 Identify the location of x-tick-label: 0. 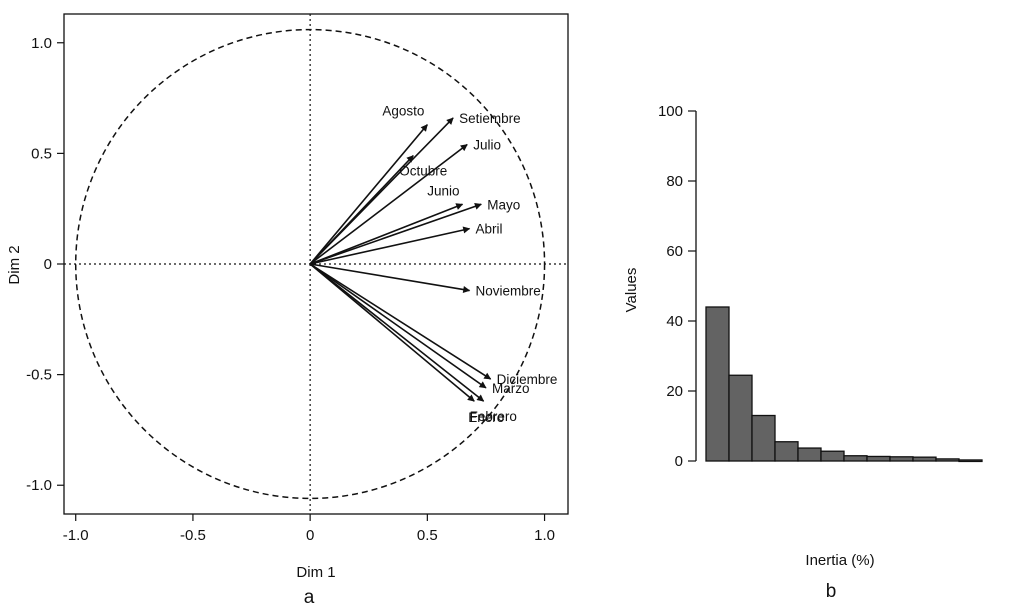
(310, 535).